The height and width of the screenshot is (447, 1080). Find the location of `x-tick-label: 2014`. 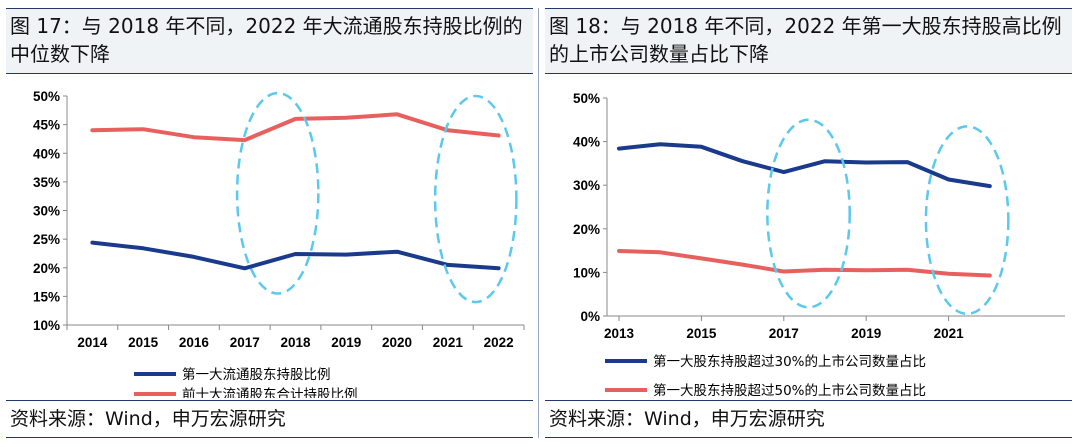

x-tick-label: 2014 is located at coordinates (92, 342).